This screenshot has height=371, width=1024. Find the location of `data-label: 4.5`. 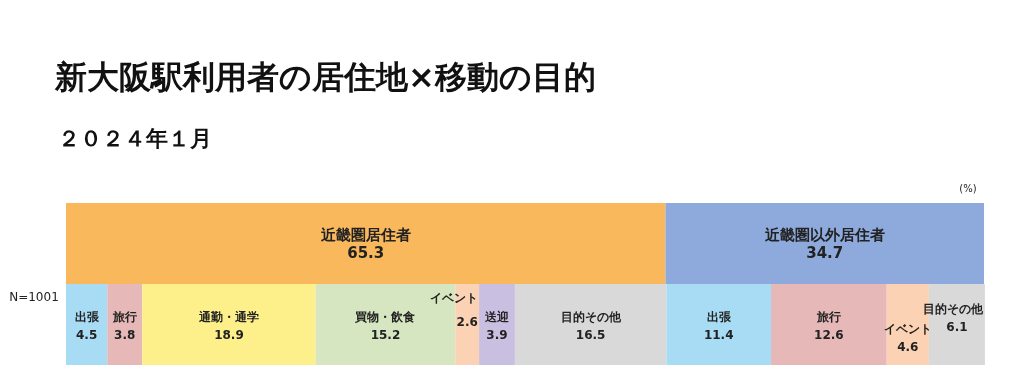

data-label: 4.5 is located at coordinates (87, 334).